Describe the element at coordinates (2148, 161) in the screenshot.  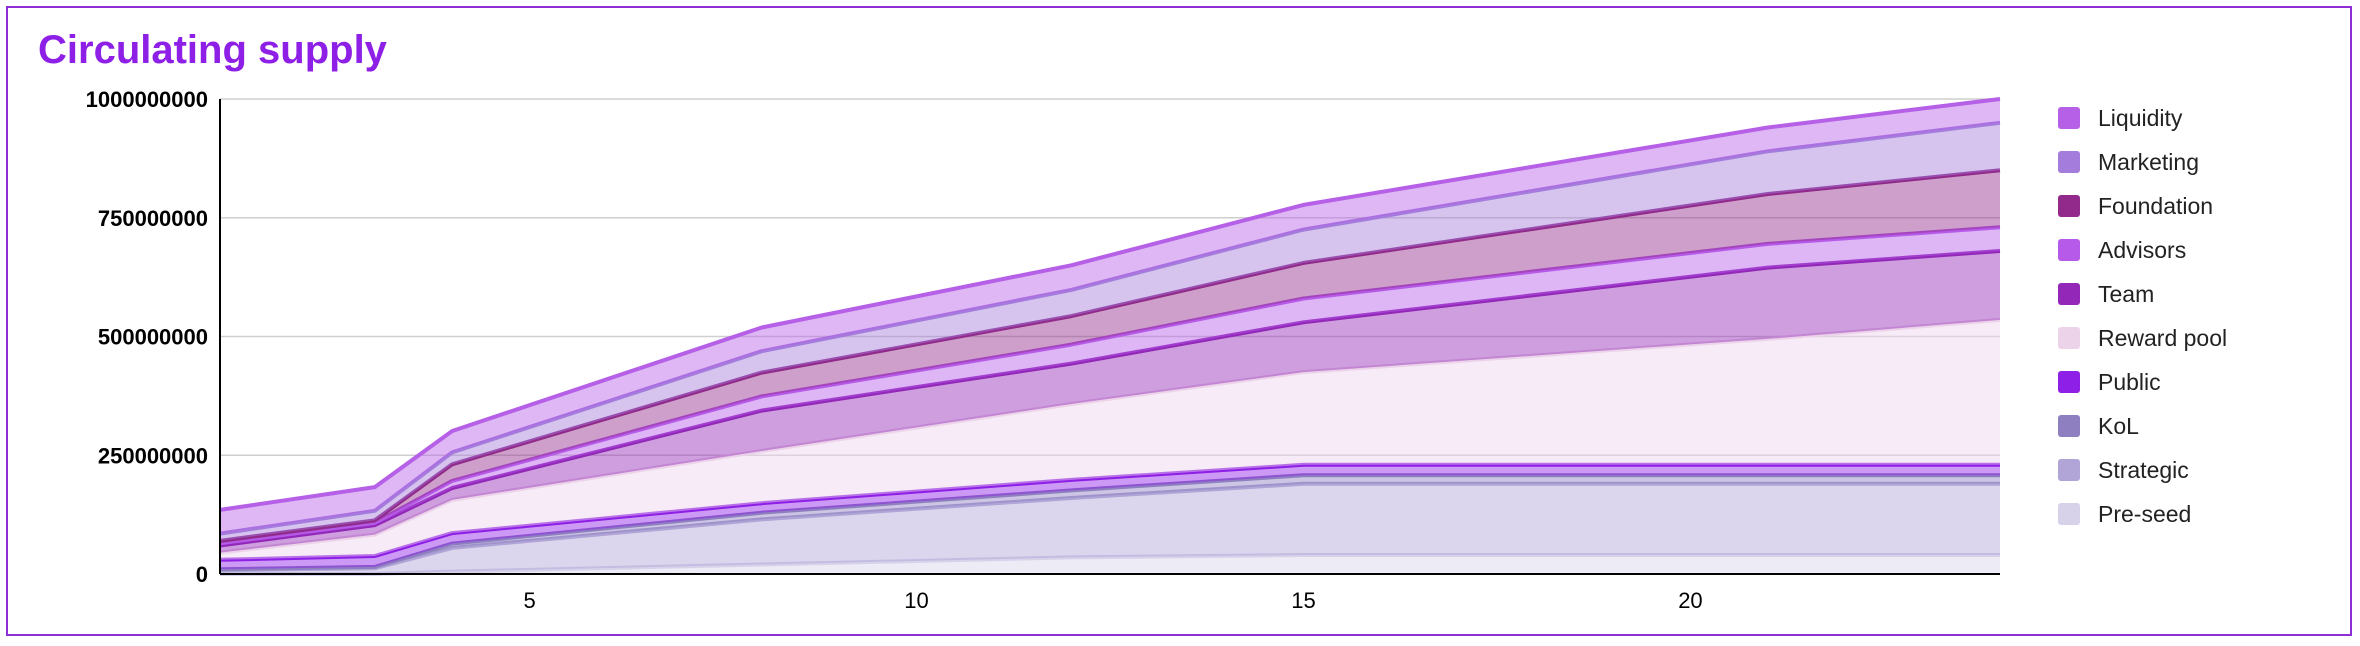
I see `legend-label: Marketing` at that location.